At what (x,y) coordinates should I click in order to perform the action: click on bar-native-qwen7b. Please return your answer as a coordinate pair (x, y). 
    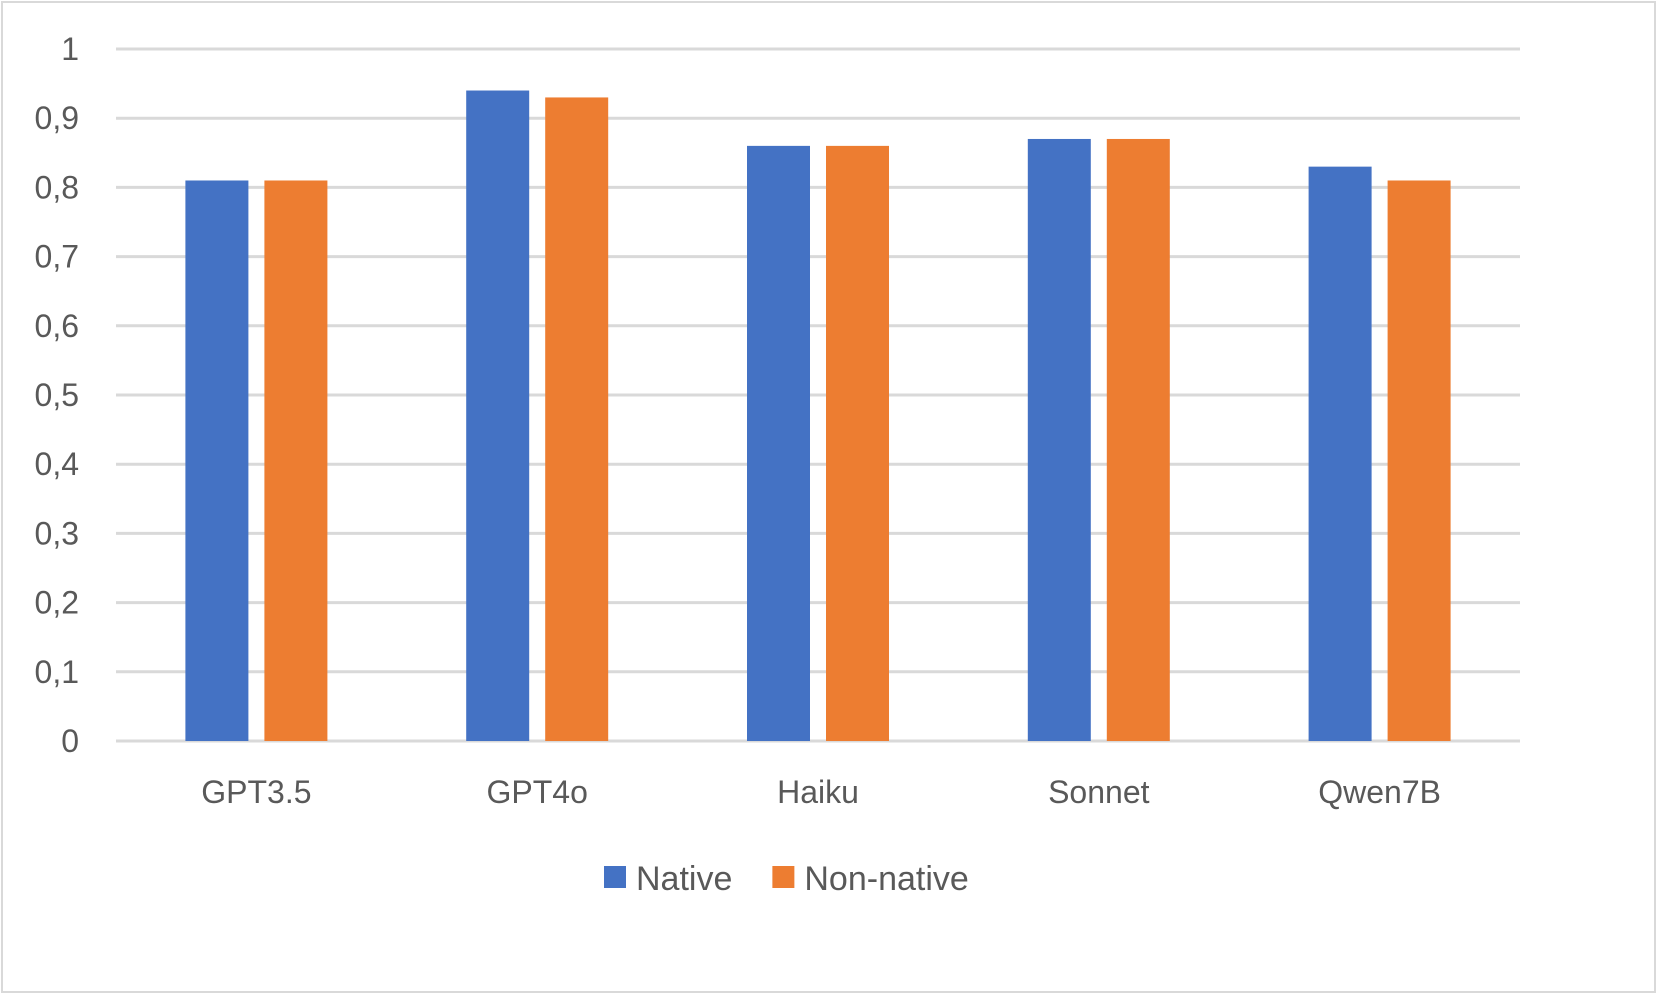
    Looking at the image, I should click on (1340, 453).